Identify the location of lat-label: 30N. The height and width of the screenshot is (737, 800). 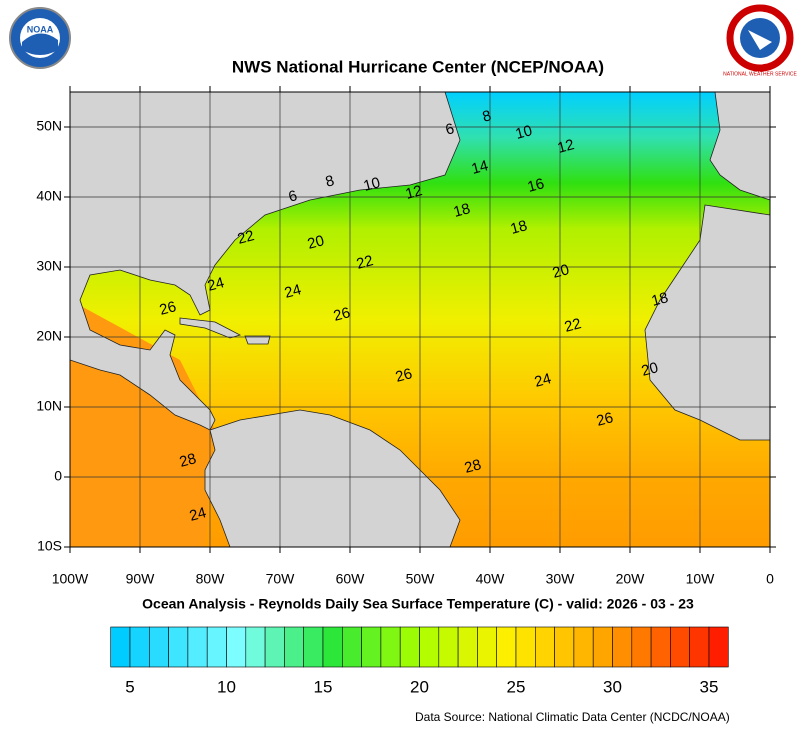
(49, 266).